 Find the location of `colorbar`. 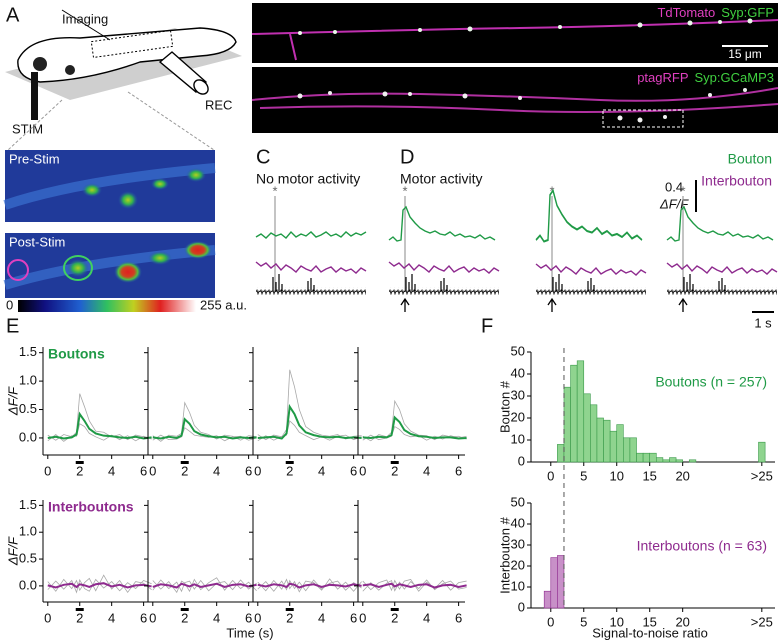

colorbar is located at coordinates (107, 306).